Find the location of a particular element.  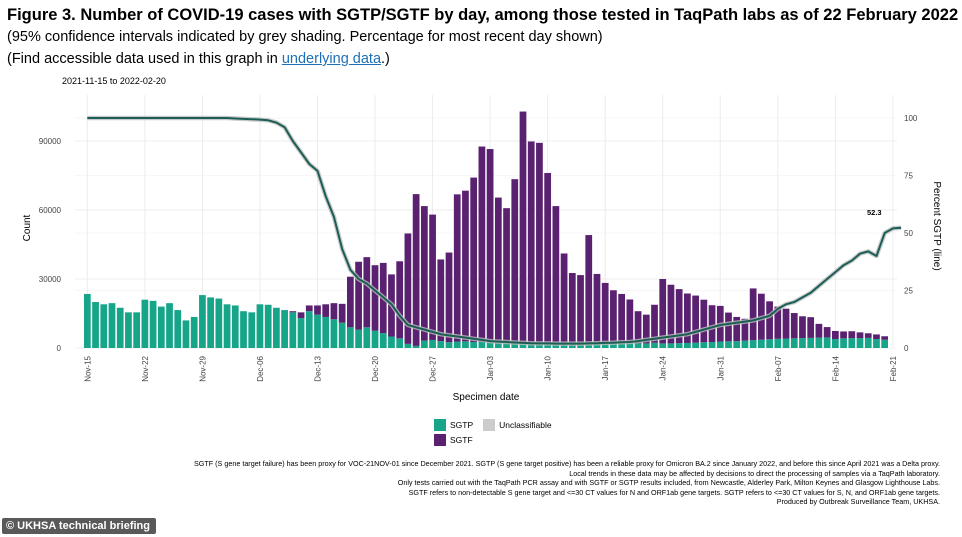

y2-tick-label: 50 is located at coordinates (908, 233).